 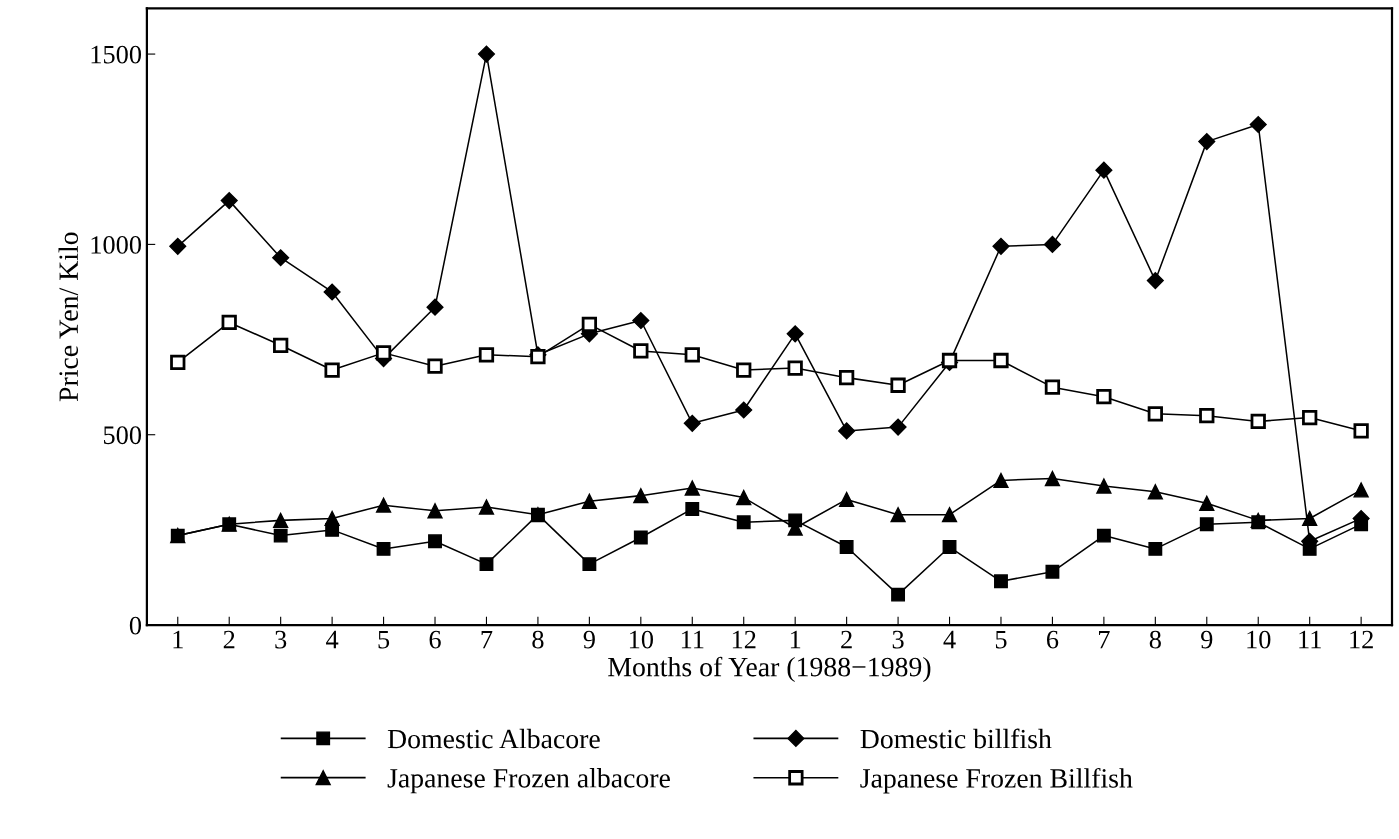 I want to click on x-axis-title: Months of Year (1988−1989), so click(x=769, y=669).